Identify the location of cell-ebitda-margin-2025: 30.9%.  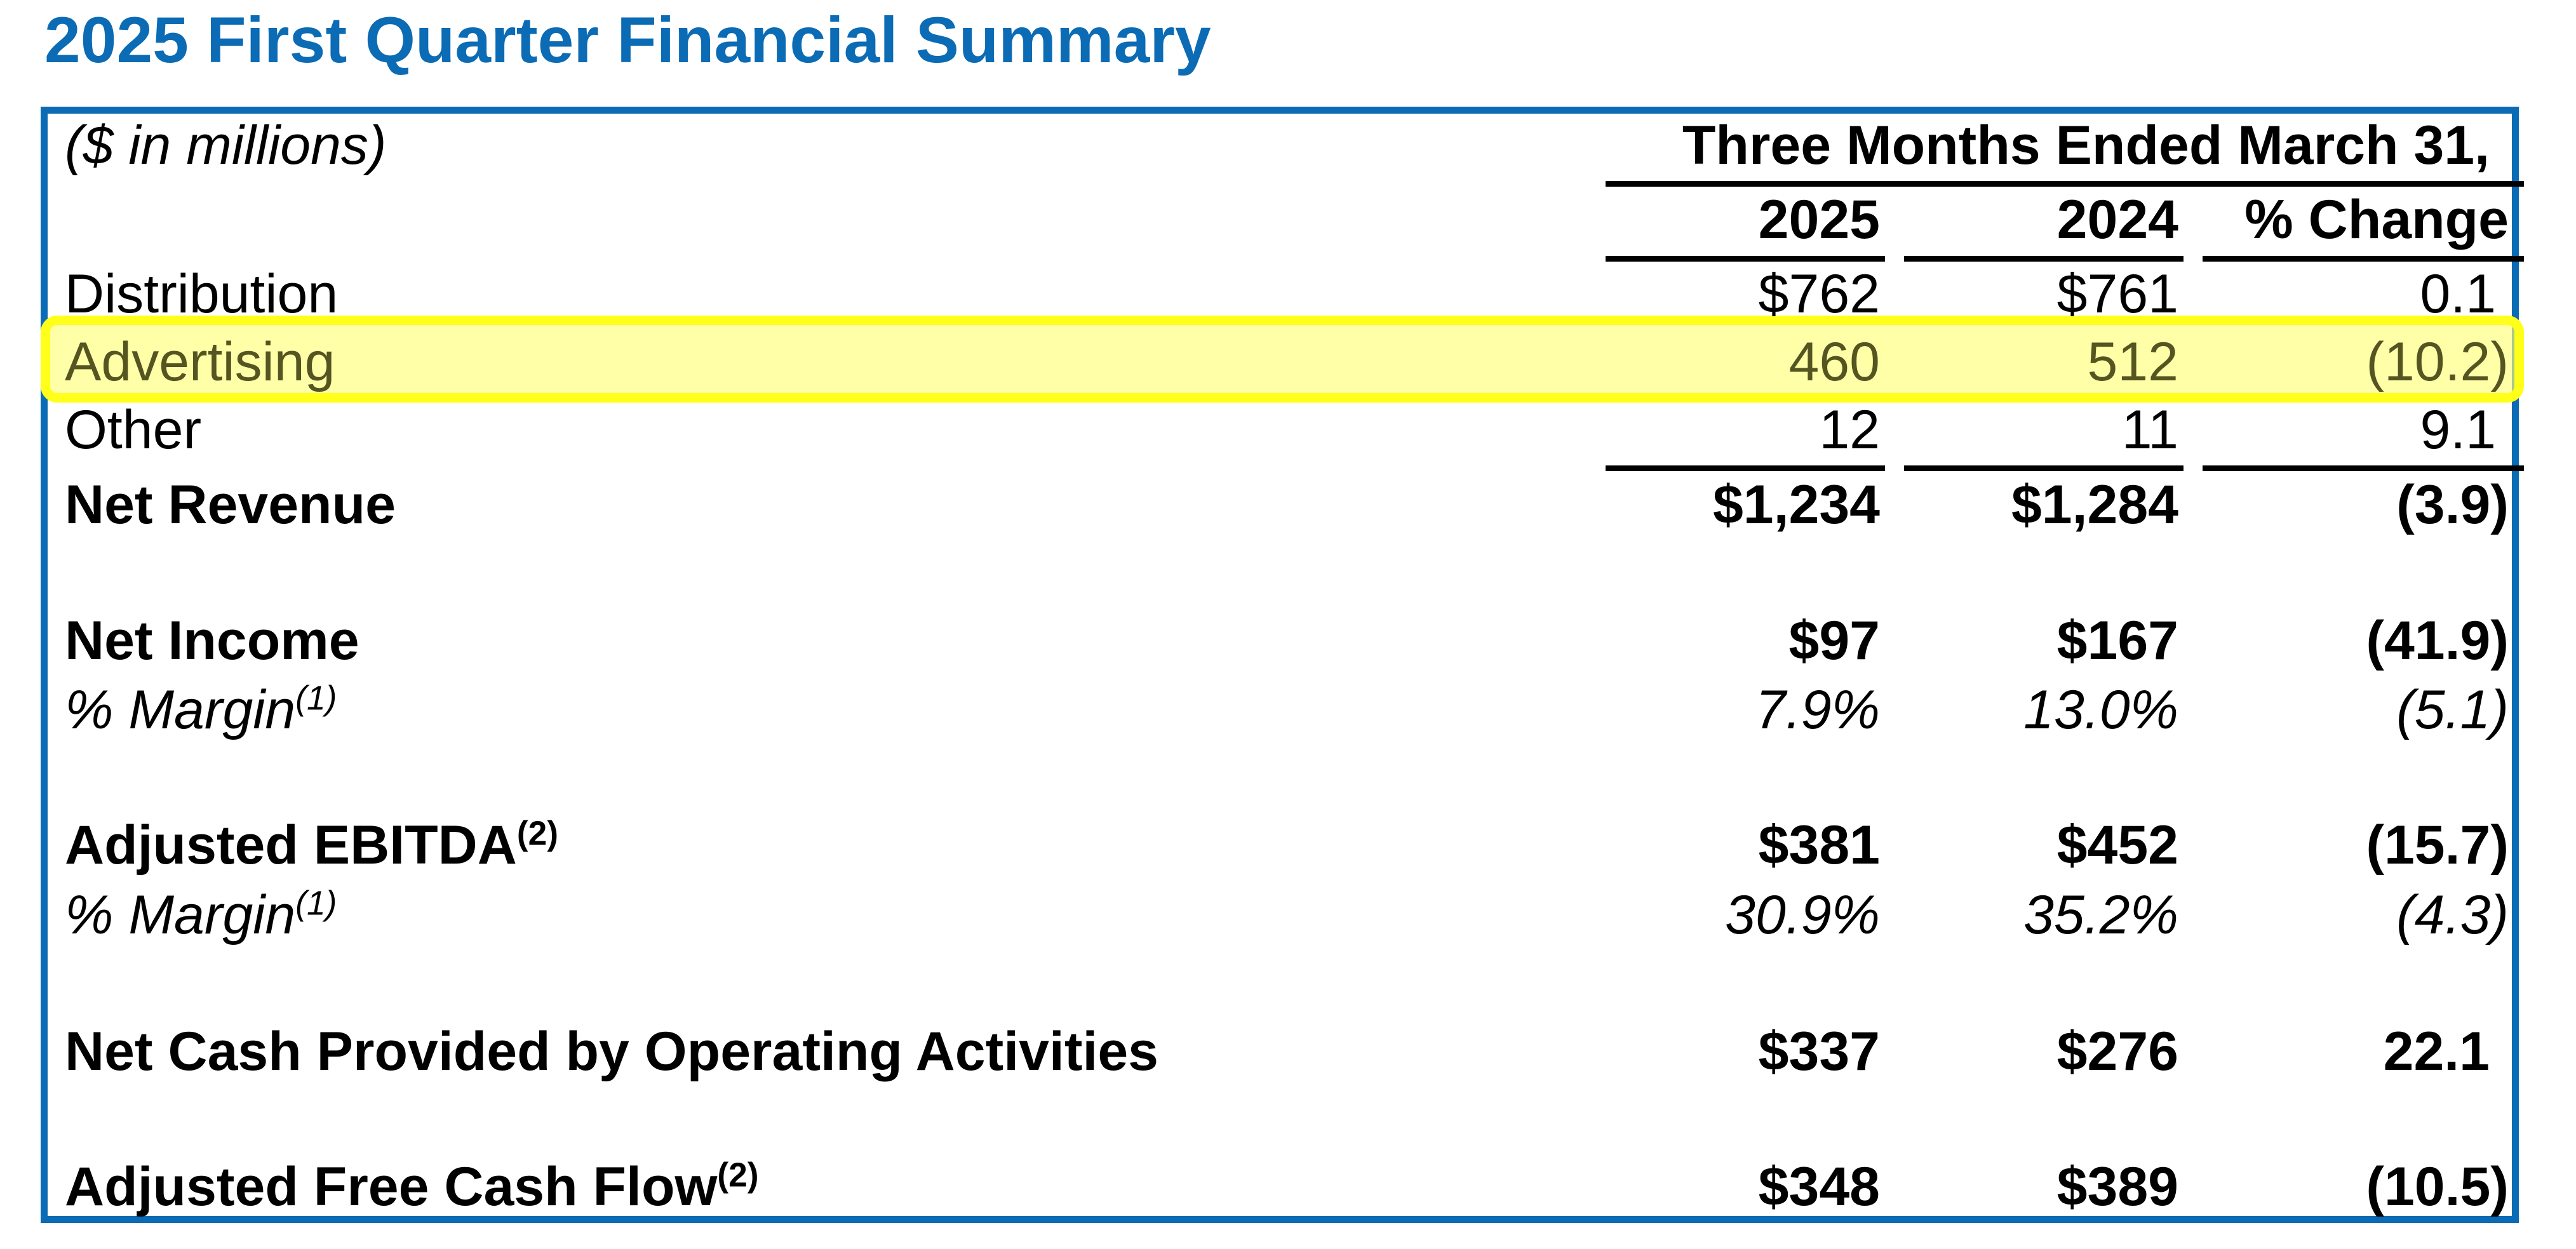
(1802, 915).